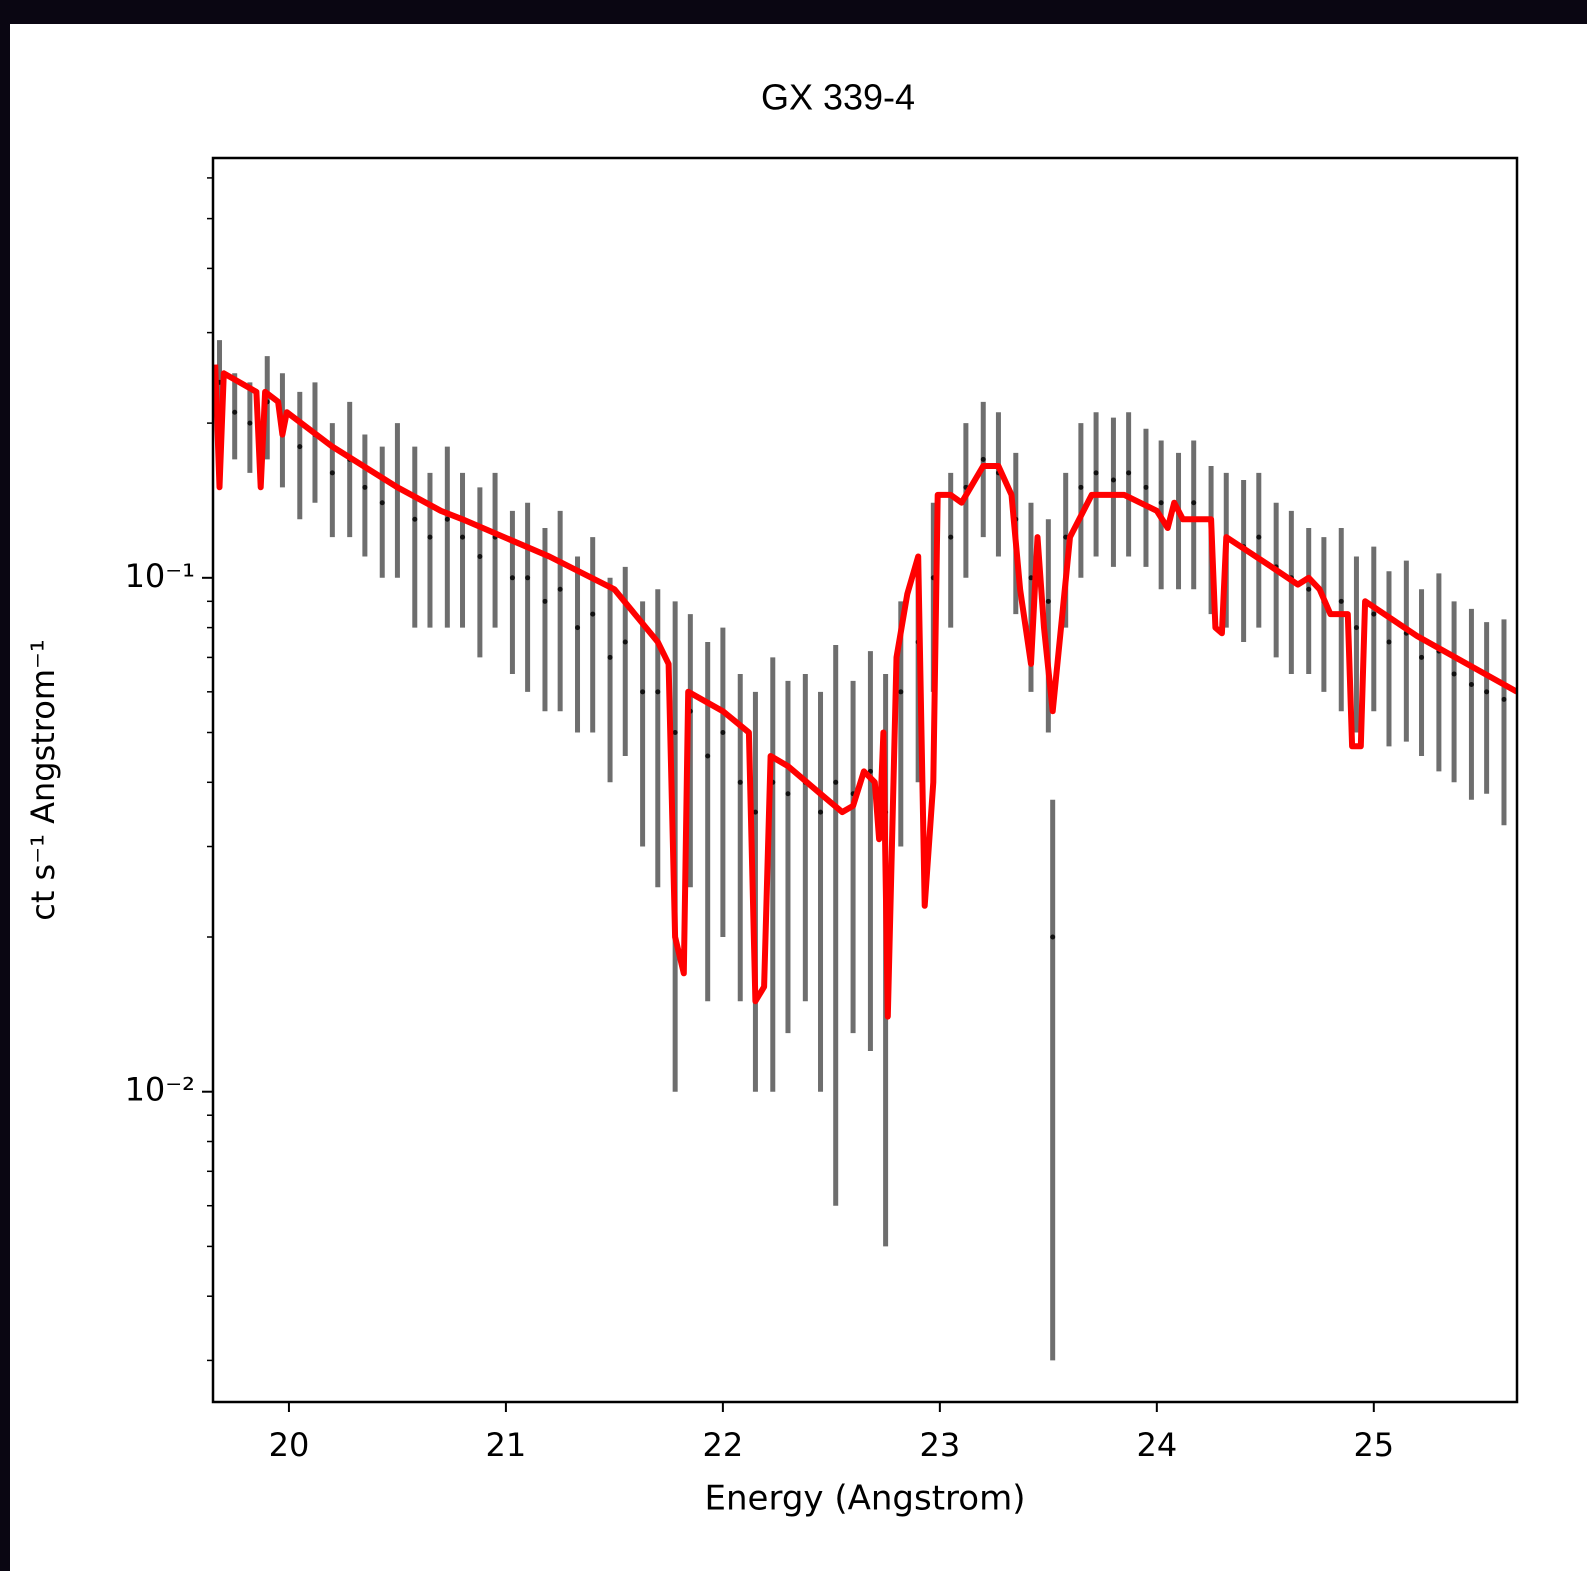  Describe the element at coordinates (1373, 1445) in the screenshot. I see `x-tick-label: 25` at that location.